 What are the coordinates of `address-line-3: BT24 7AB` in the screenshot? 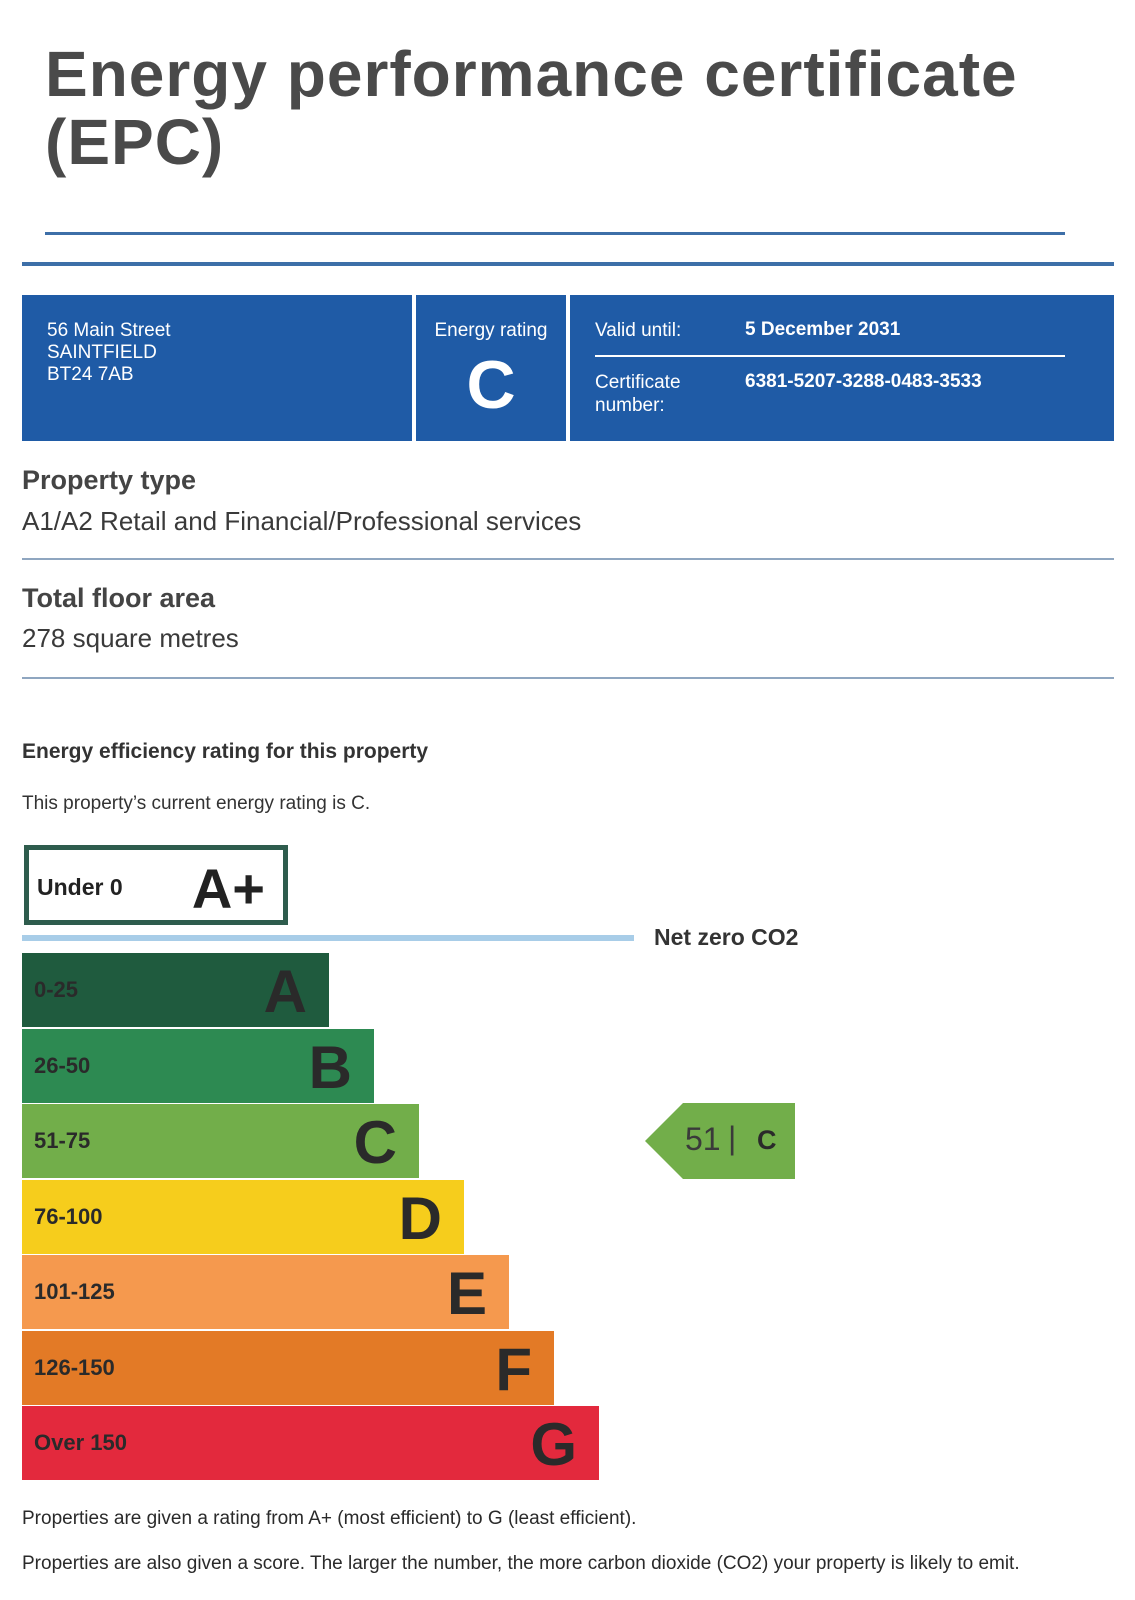 It's located at (90, 374).